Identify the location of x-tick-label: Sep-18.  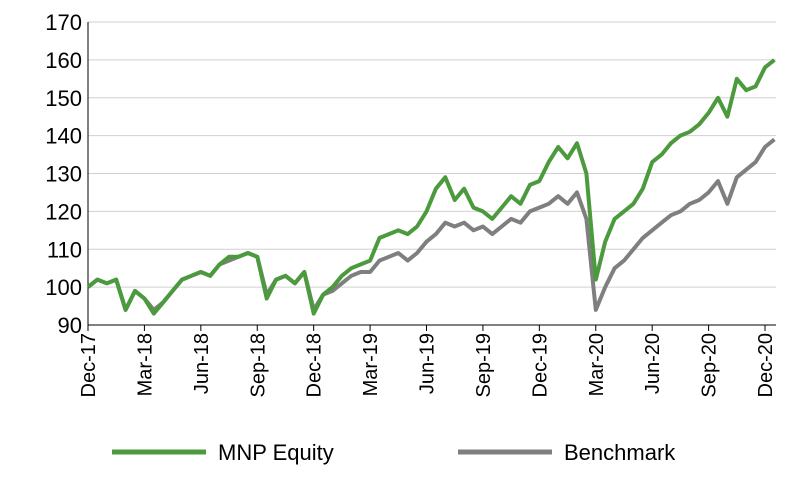
(258, 365).